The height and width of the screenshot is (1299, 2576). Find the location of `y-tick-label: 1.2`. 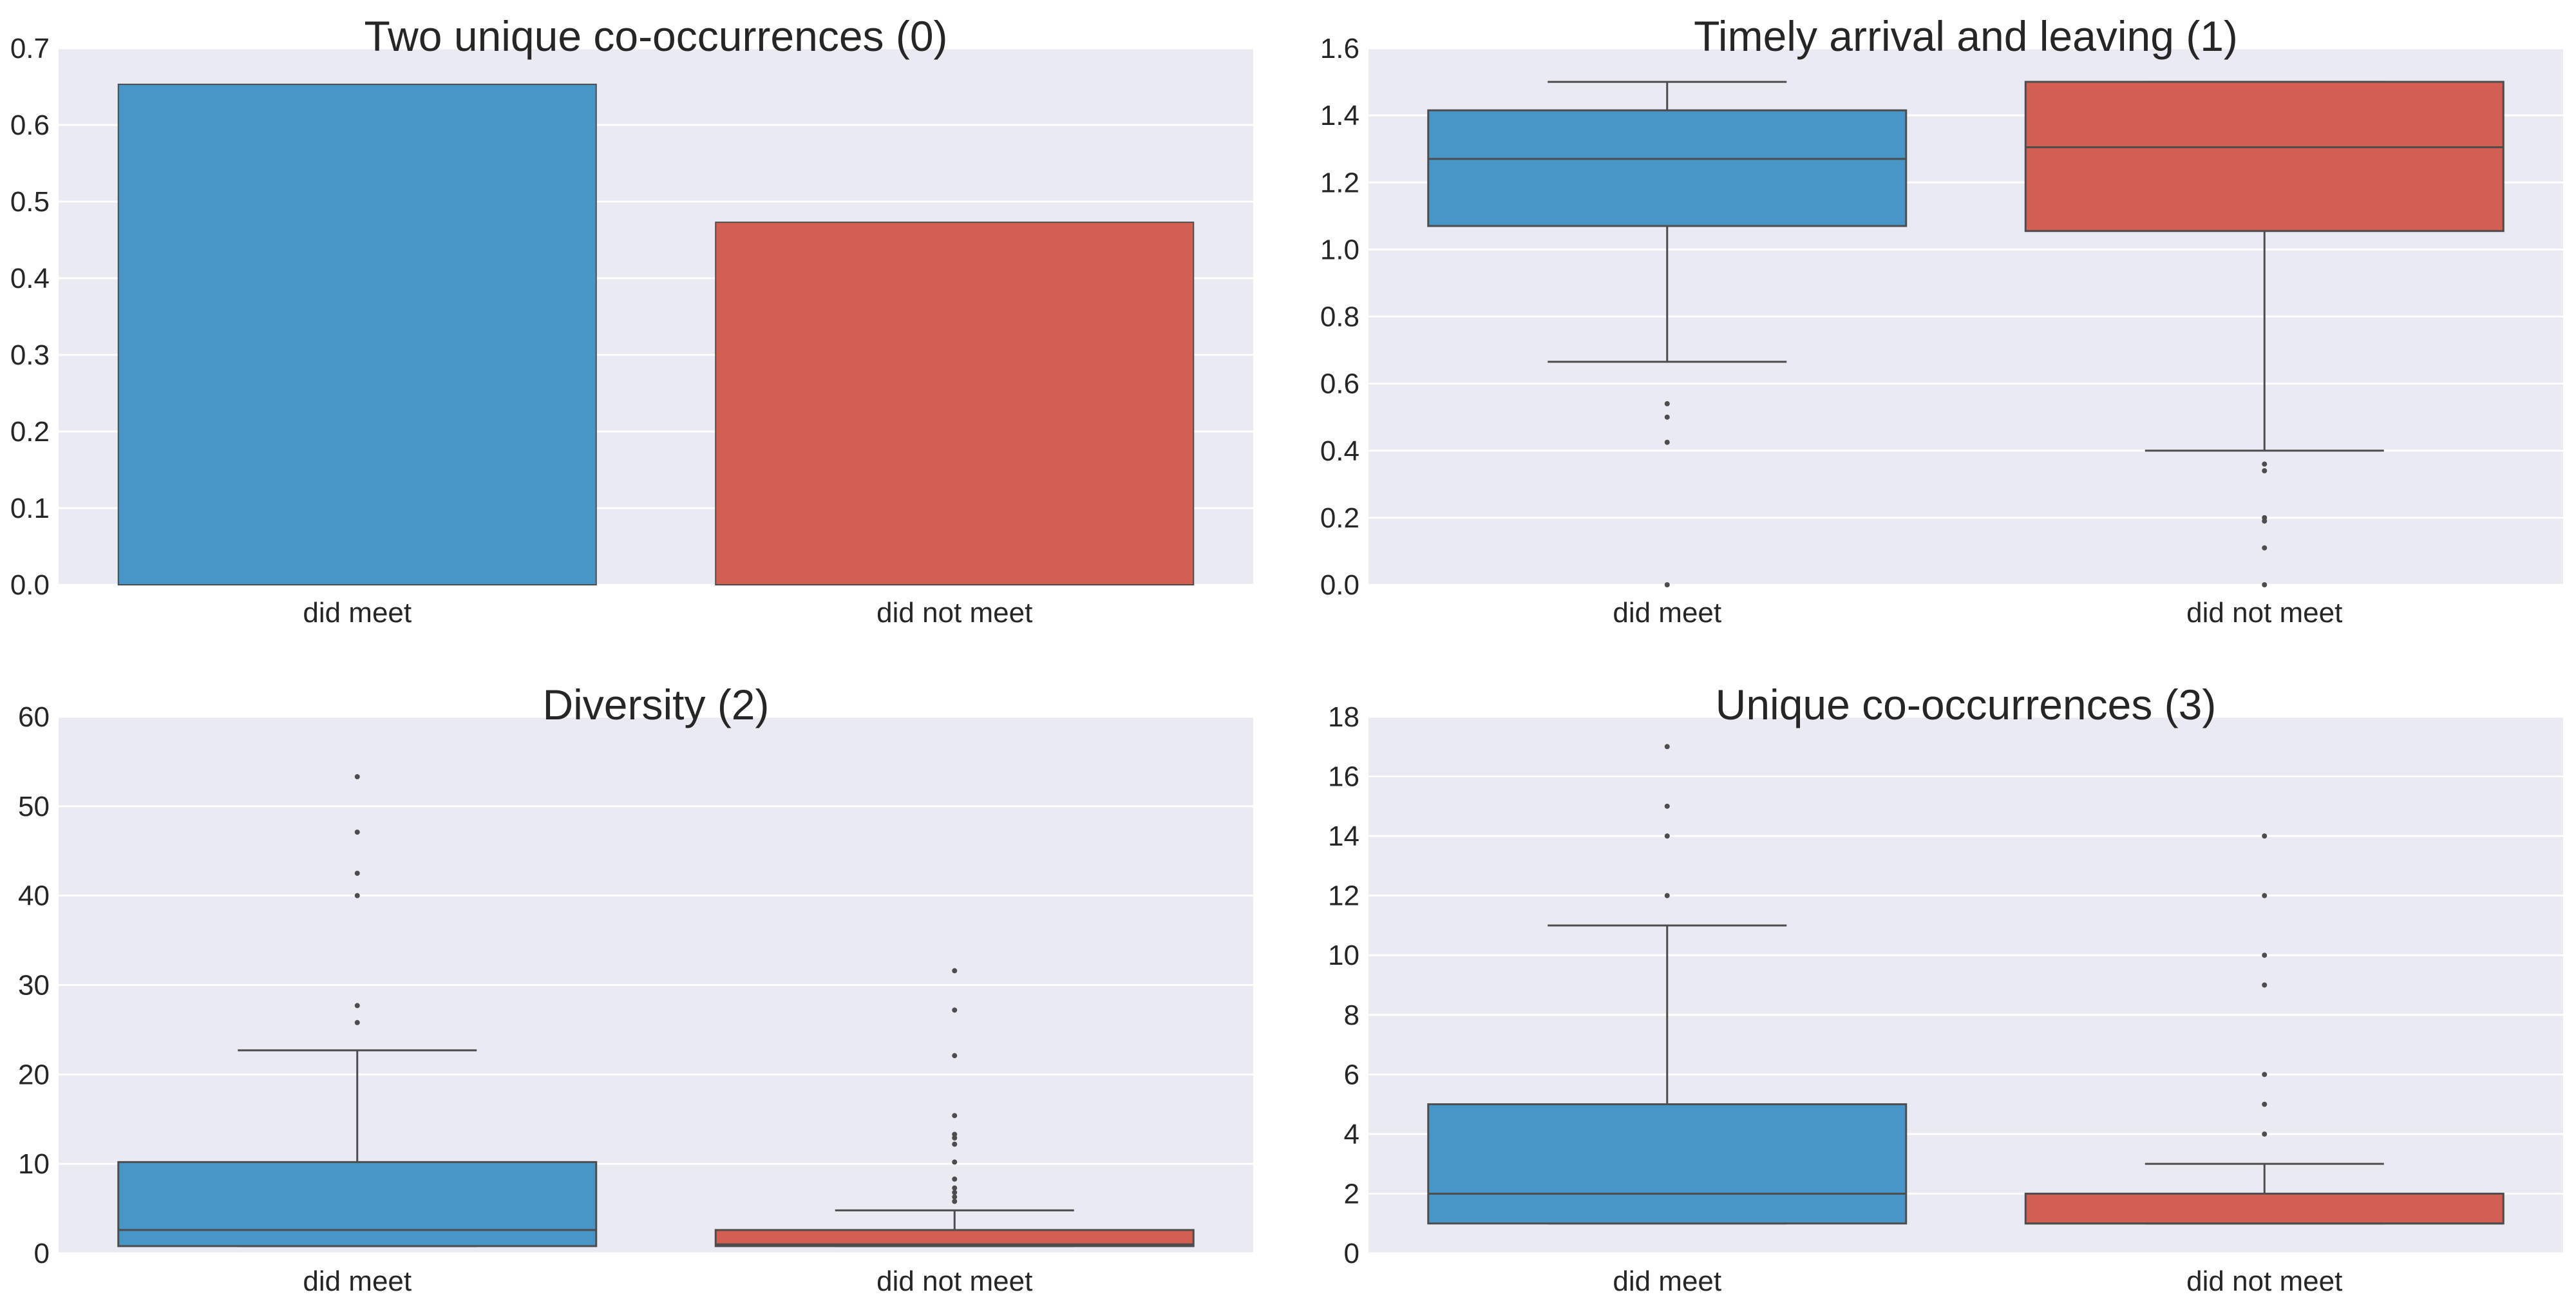

y-tick-label: 1.2 is located at coordinates (1339, 182).